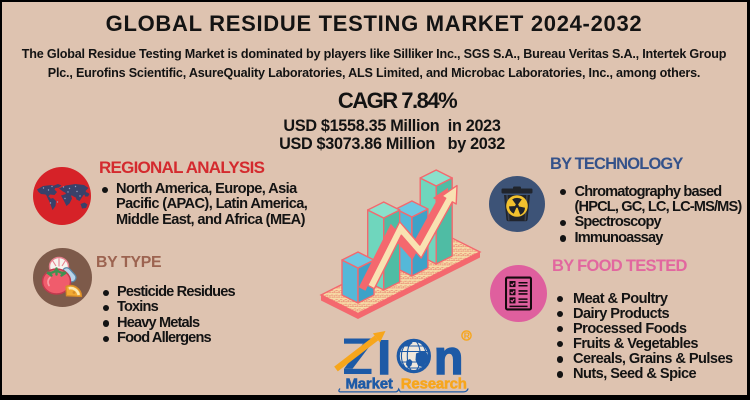  I want to click on svg-text: n, so click(448, 358).